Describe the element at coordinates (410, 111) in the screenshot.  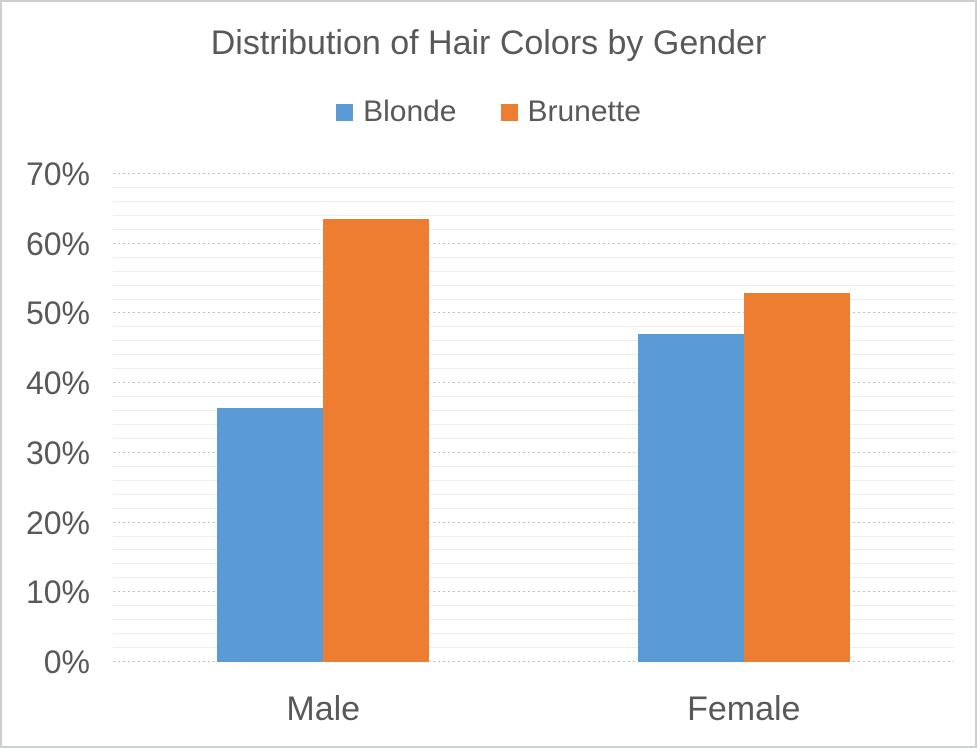
I see `legend-label: Blonde` at that location.